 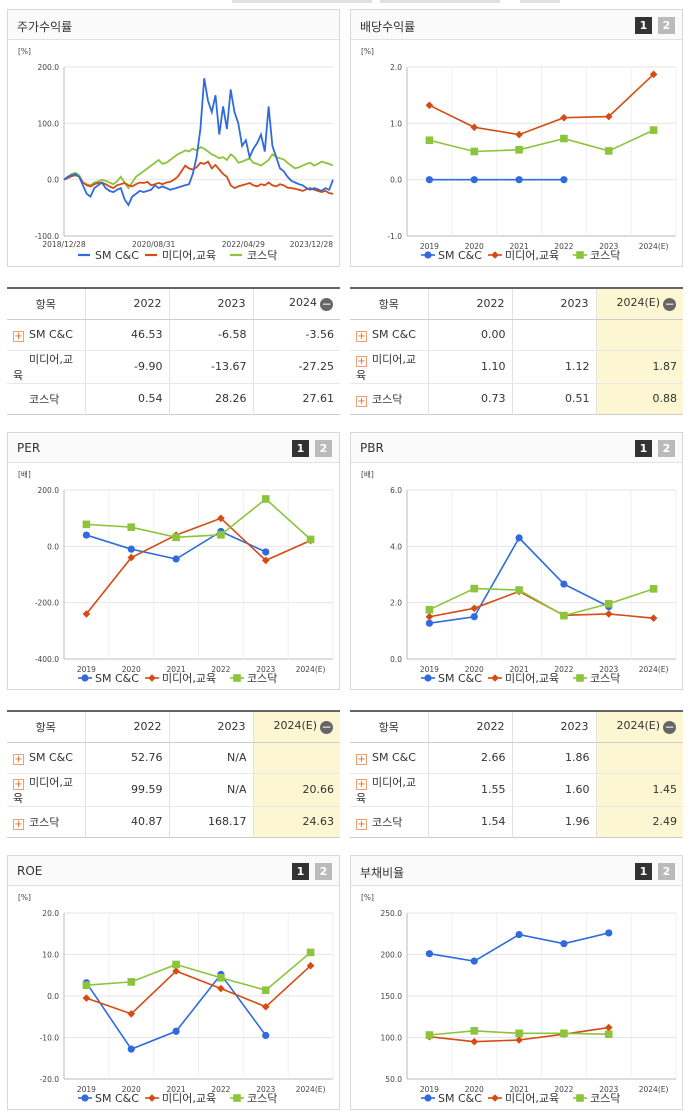 What do you see at coordinates (46, 367) in the screenshot?
I see `row-label: 미디어,교육` at bounding box center [46, 367].